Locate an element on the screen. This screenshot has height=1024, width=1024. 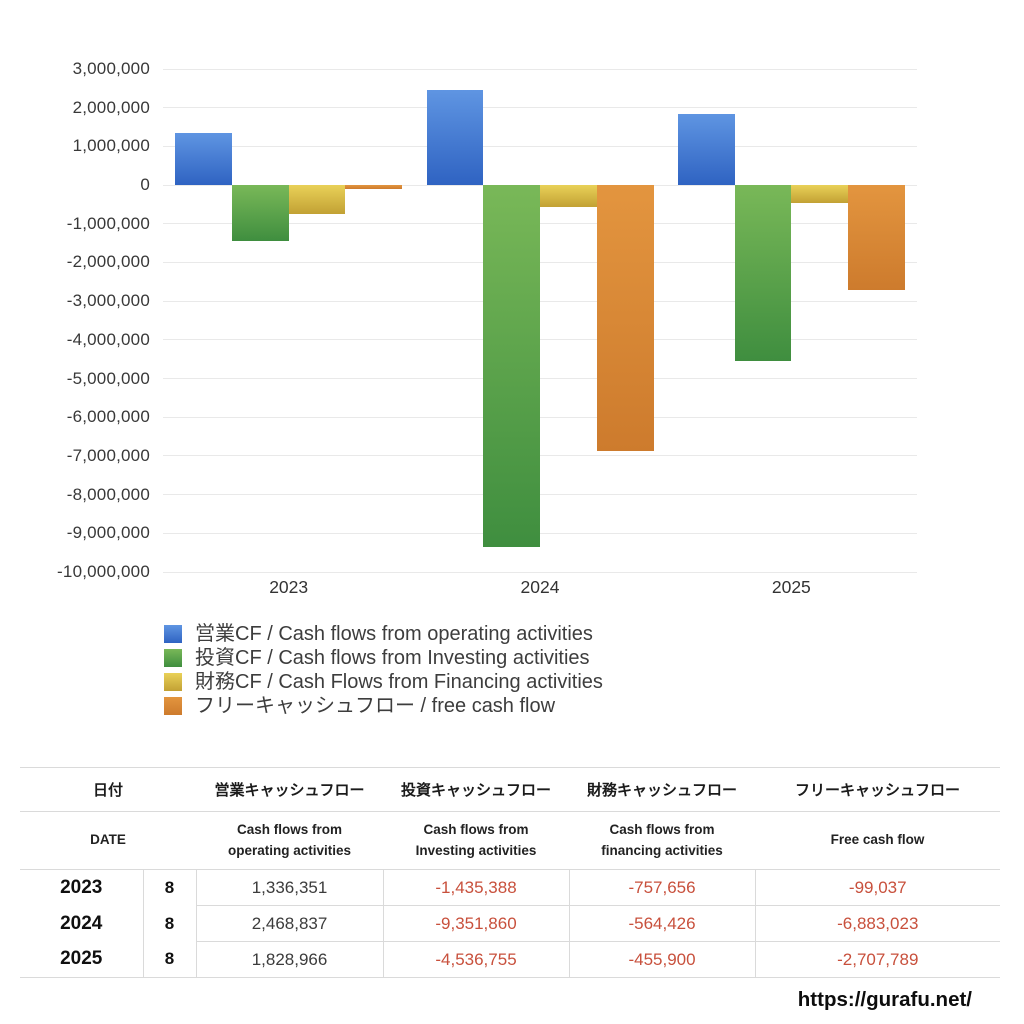
y-axis-tick-label: 3,000,000 is located at coordinates (111, 68).